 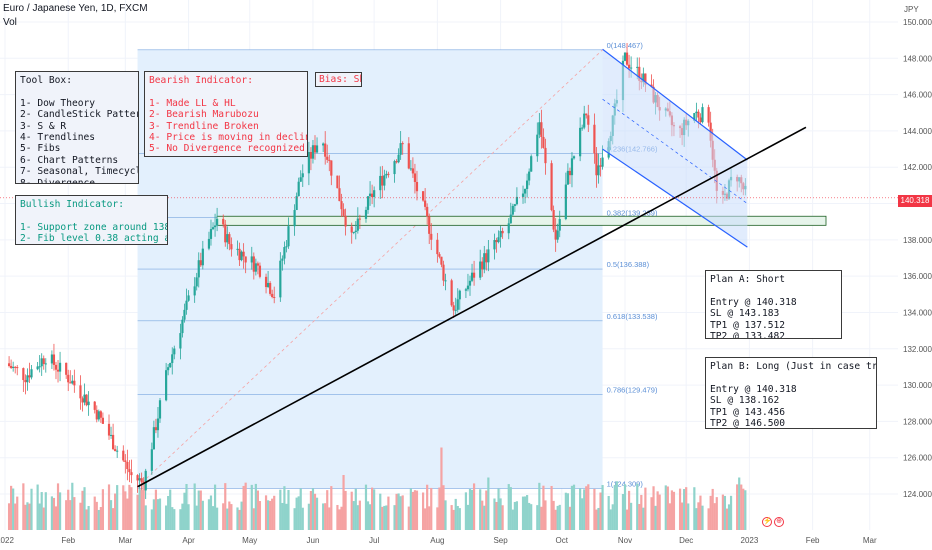 I want to click on plan-b-line: SL @ 138.162, so click(x=745, y=401).